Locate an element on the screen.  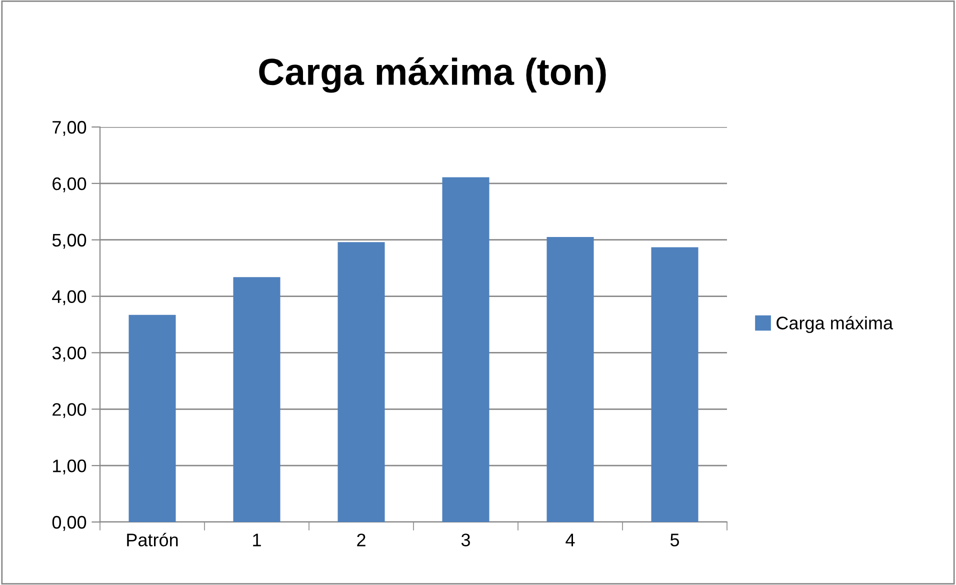
x-tick-label: 1 is located at coordinates (257, 540).